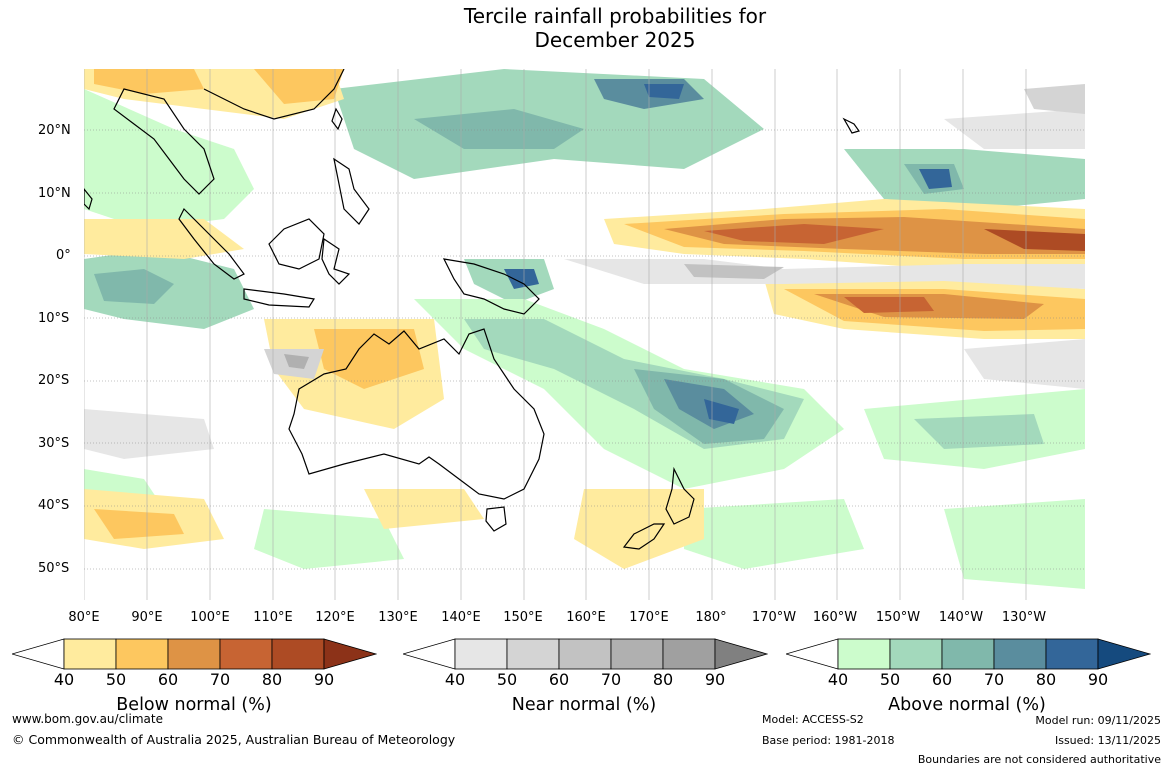 The height and width of the screenshot is (770, 1173). What do you see at coordinates (663, 679) in the screenshot?
I see `near-tick-80: 80` at bounding box center [663, 679].